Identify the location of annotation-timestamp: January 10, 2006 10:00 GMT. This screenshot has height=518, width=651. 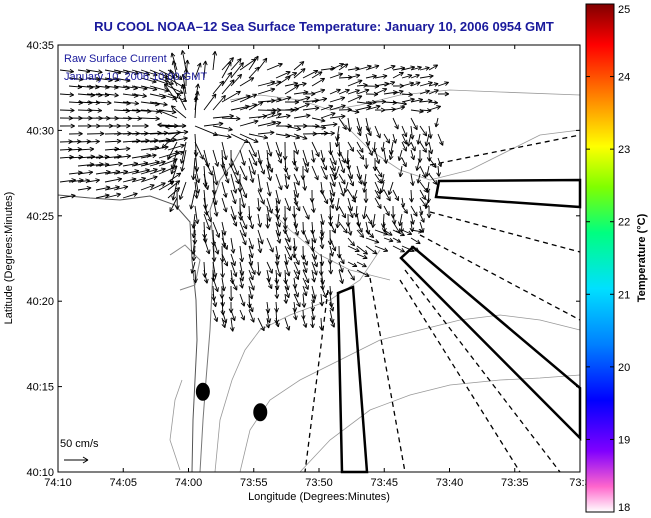
(135, 77).